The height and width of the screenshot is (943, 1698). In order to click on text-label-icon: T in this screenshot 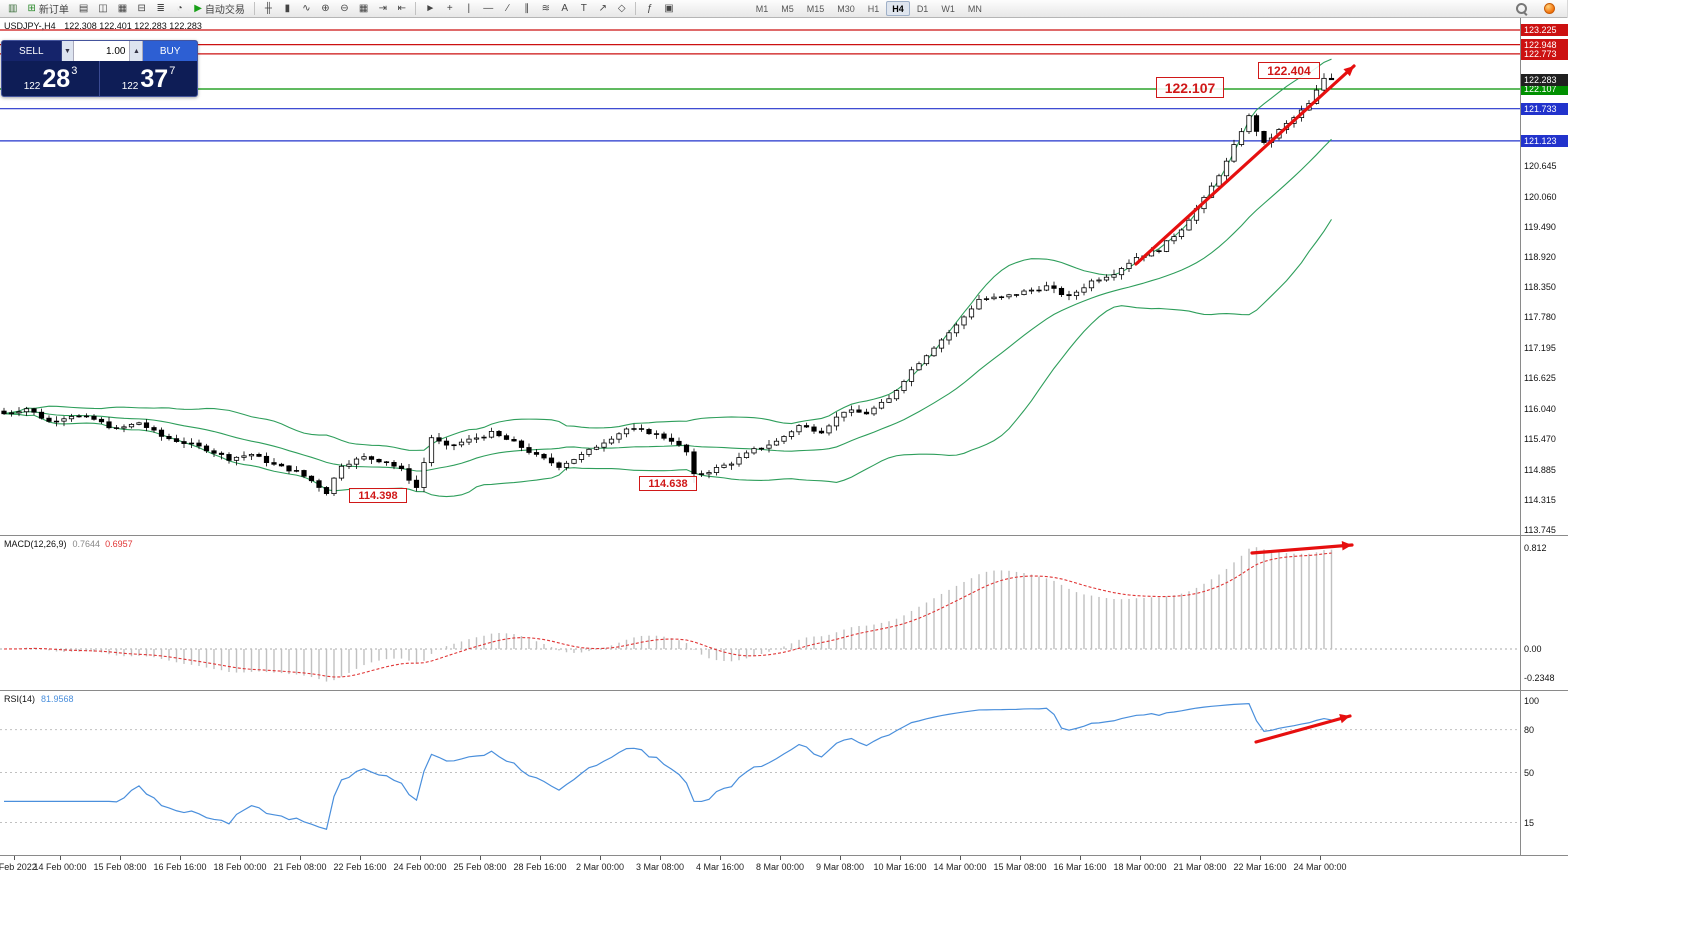, I will do `click(583, 8)`.